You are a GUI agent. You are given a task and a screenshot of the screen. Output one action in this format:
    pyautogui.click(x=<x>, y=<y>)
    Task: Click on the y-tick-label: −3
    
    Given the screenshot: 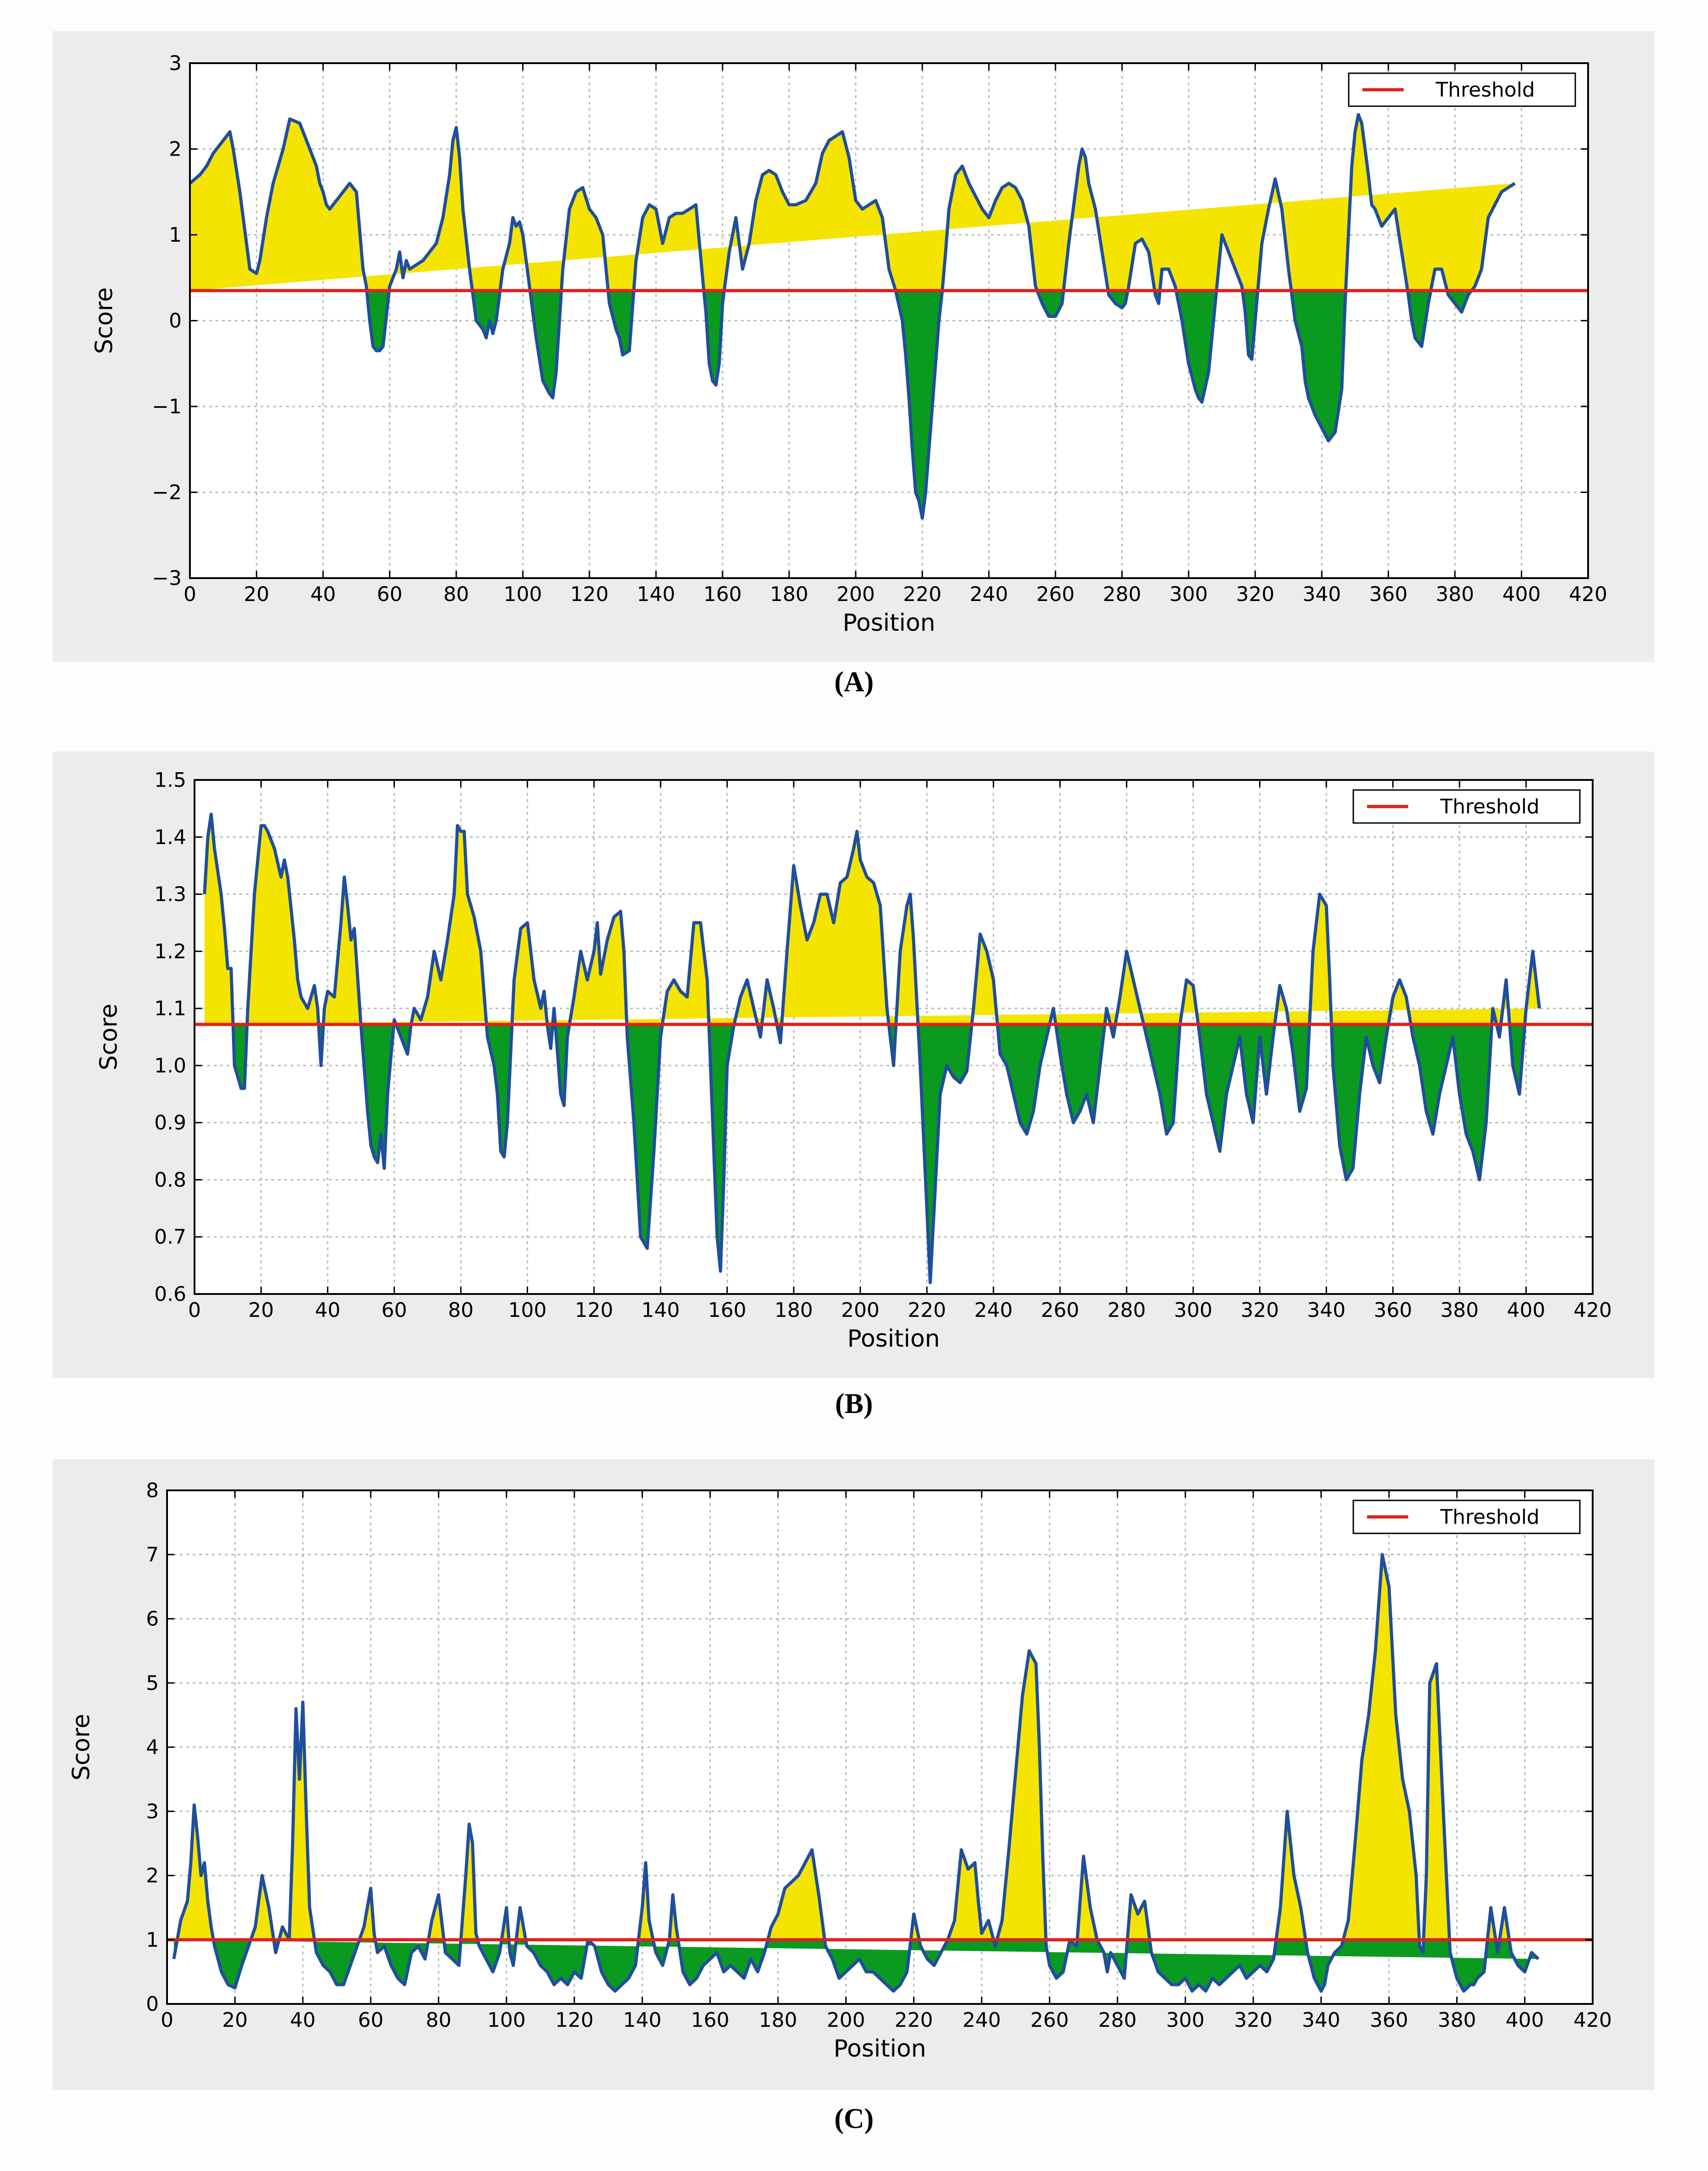 What is the action you would take?
    pyautogui.click(x=167, y=578)
    